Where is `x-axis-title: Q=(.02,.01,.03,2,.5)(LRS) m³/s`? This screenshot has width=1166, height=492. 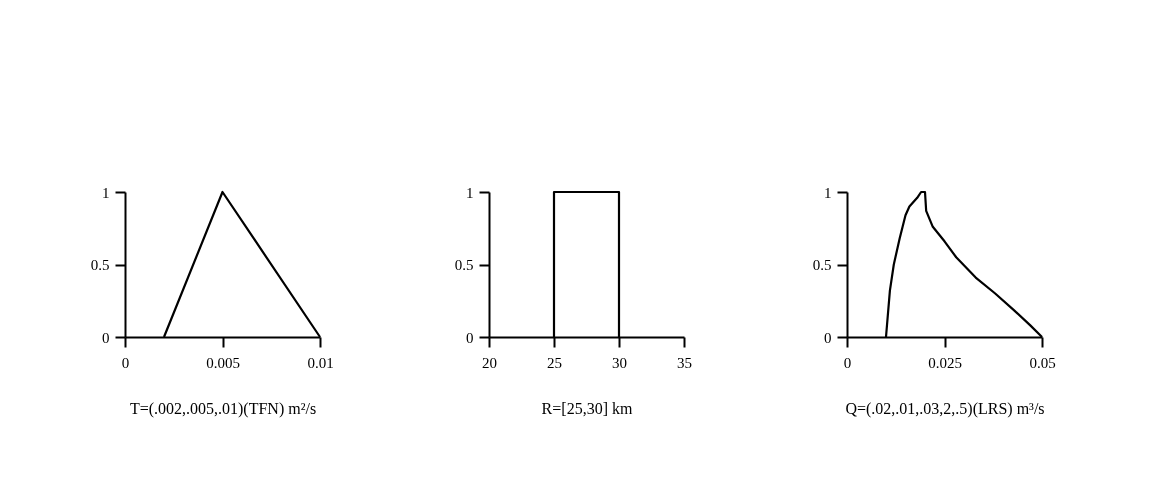 x-axis-title: Q=(.02,.01,.03,2,.5)(LRS) m³/s is located at coordinates (945, 408).